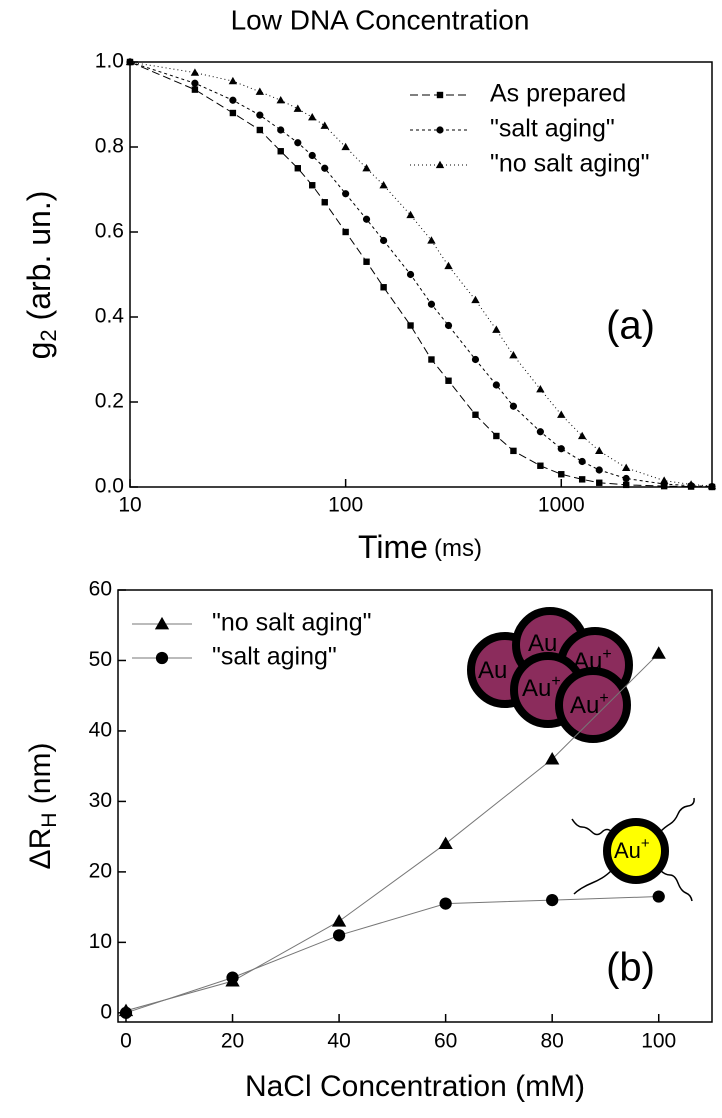 The image size is (722, 1118). I want to click on y-label-rest: (arb. un.), so click(39, 260).